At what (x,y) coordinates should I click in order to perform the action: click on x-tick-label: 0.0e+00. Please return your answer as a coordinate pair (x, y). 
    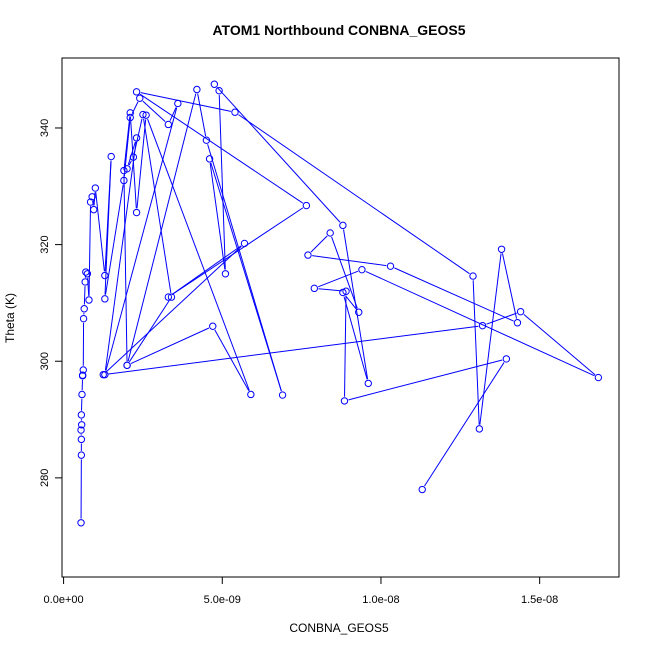
    Looking at the image, I should click on (64, 600).